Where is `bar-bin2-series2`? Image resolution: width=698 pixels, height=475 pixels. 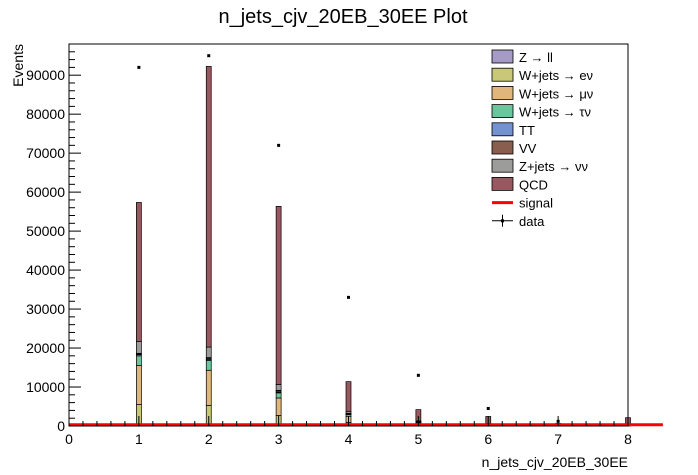 bar-bin2-series2 is located at coordinates (208, 387).